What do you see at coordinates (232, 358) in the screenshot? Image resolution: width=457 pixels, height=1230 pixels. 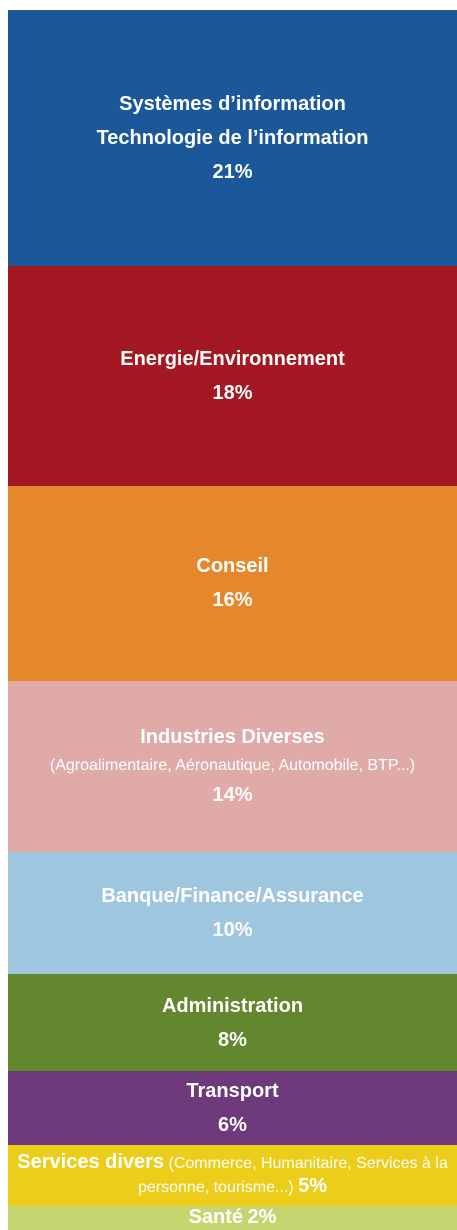 I see `segment-name: Energie/Environnement` at bounding box center [232, 358].